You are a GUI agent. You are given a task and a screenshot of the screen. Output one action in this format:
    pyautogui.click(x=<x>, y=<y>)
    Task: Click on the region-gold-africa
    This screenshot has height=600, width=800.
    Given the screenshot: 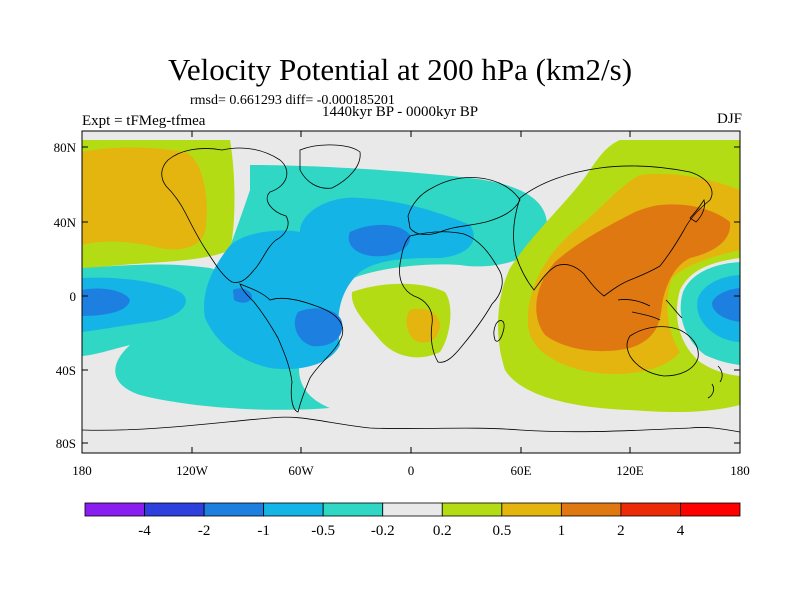 What is the action you would take?
    pyautogui.click(x=423, y=325)
    